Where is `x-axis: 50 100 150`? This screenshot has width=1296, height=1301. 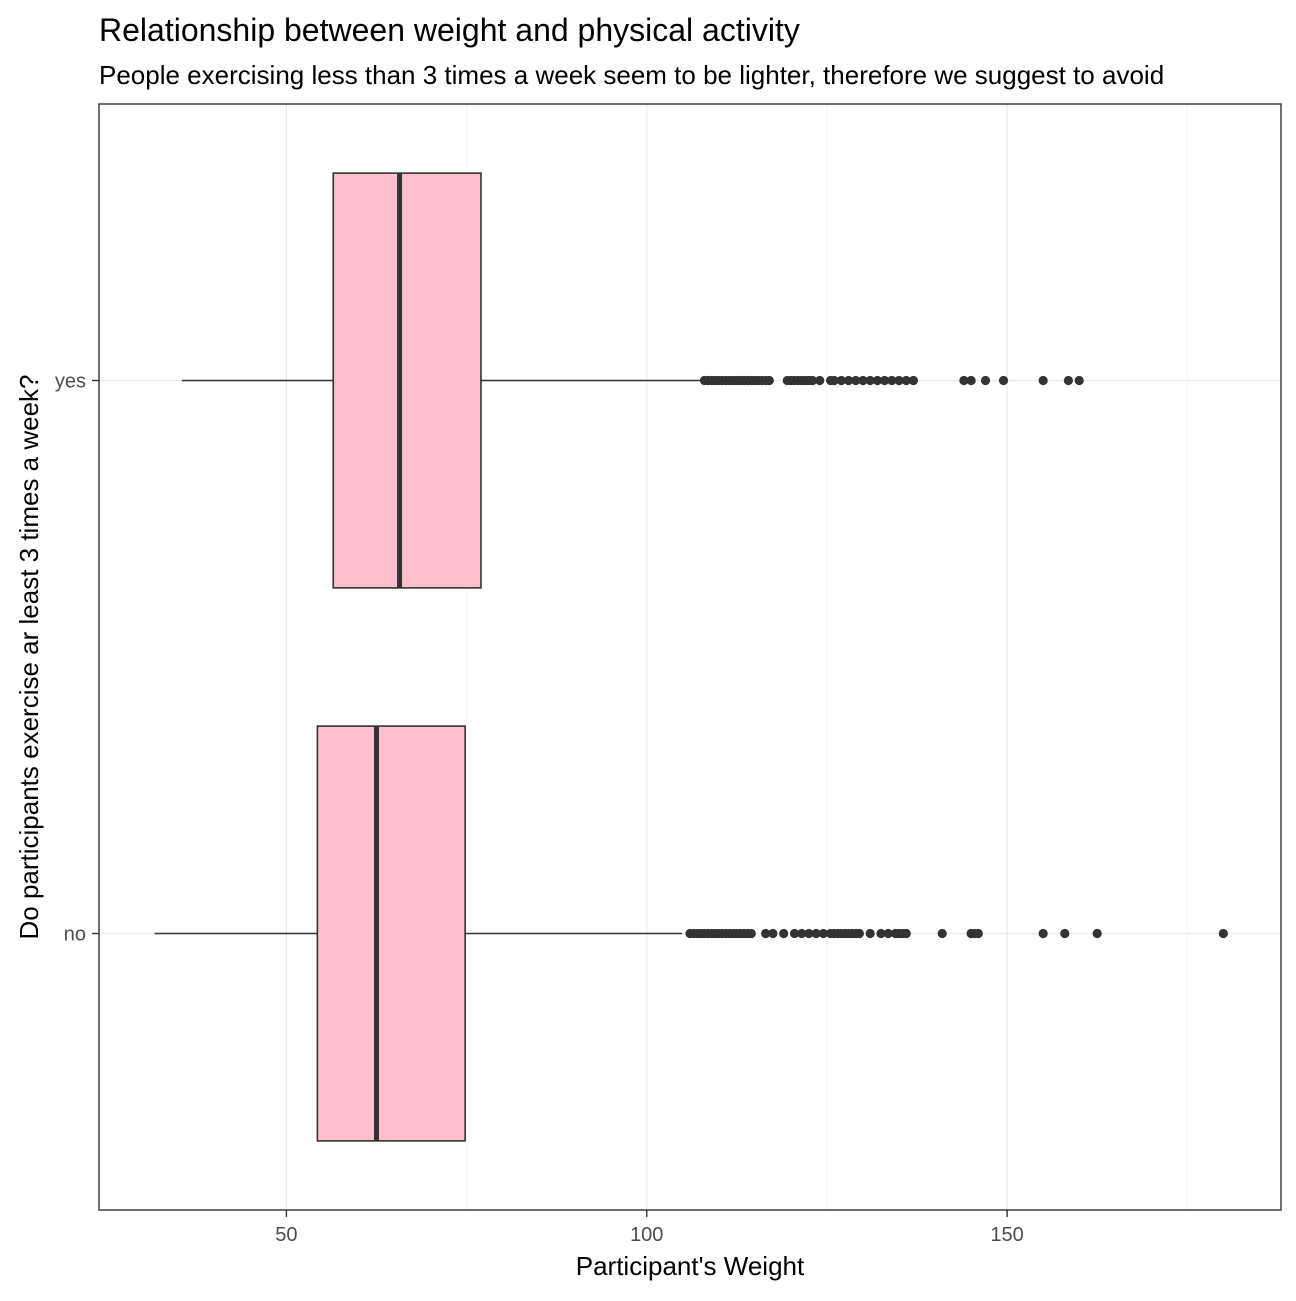
x-axis: 50 100 150 is located at coordinates (649, 1228).